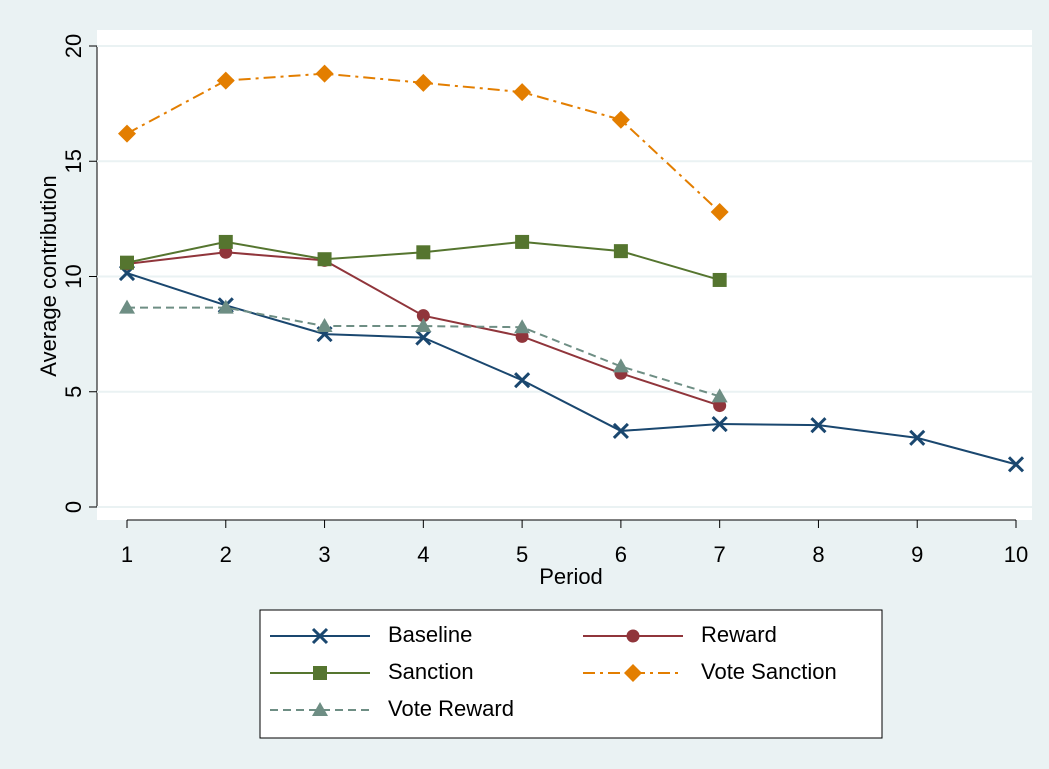 The height and width of the screenshot is (769, 1049). What do you see at coordinates (226, 554) in the screenshot?
I see `x-tick-label: 2` at bounding box center [226, 554].